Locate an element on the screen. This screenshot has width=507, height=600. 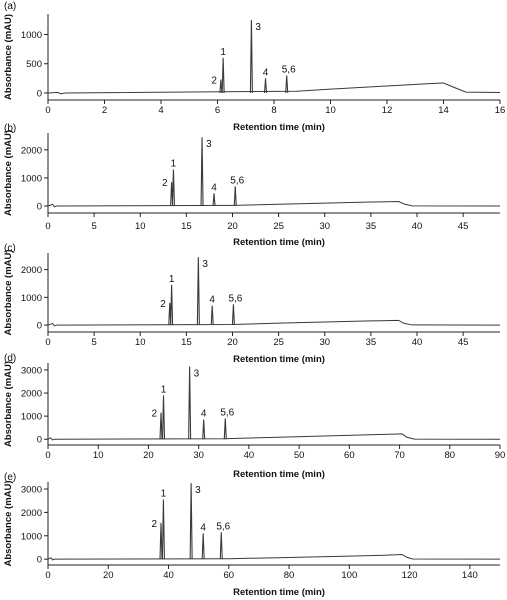
x-tick-label: 6 is located at coordinates (217, 110).